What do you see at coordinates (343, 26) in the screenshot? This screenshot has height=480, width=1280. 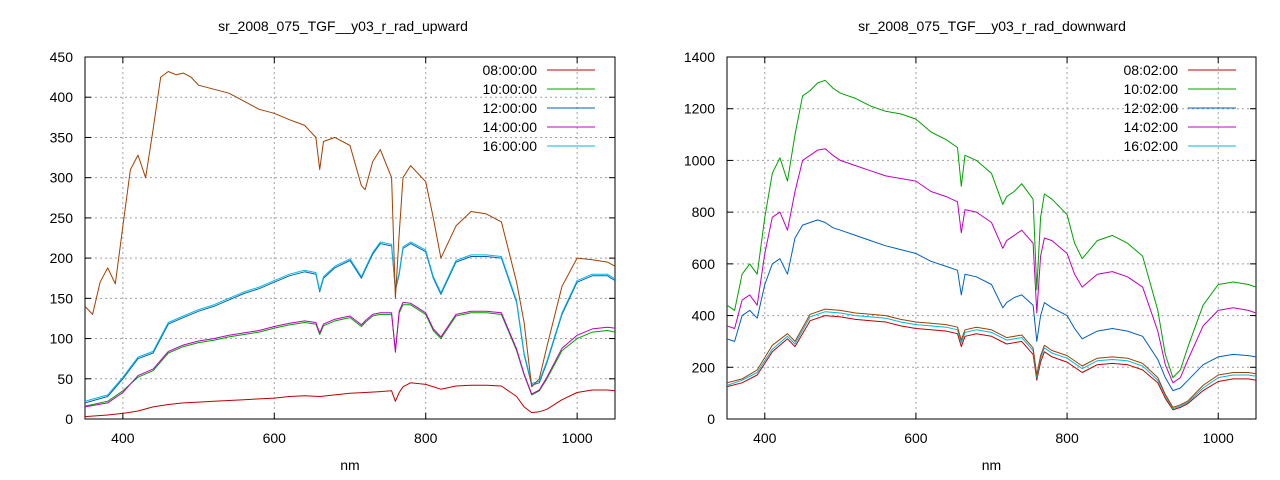 I see `chart-title: sr_2008_075_TGF__y03_r_rad_upward` at bounding box center [343, 26].